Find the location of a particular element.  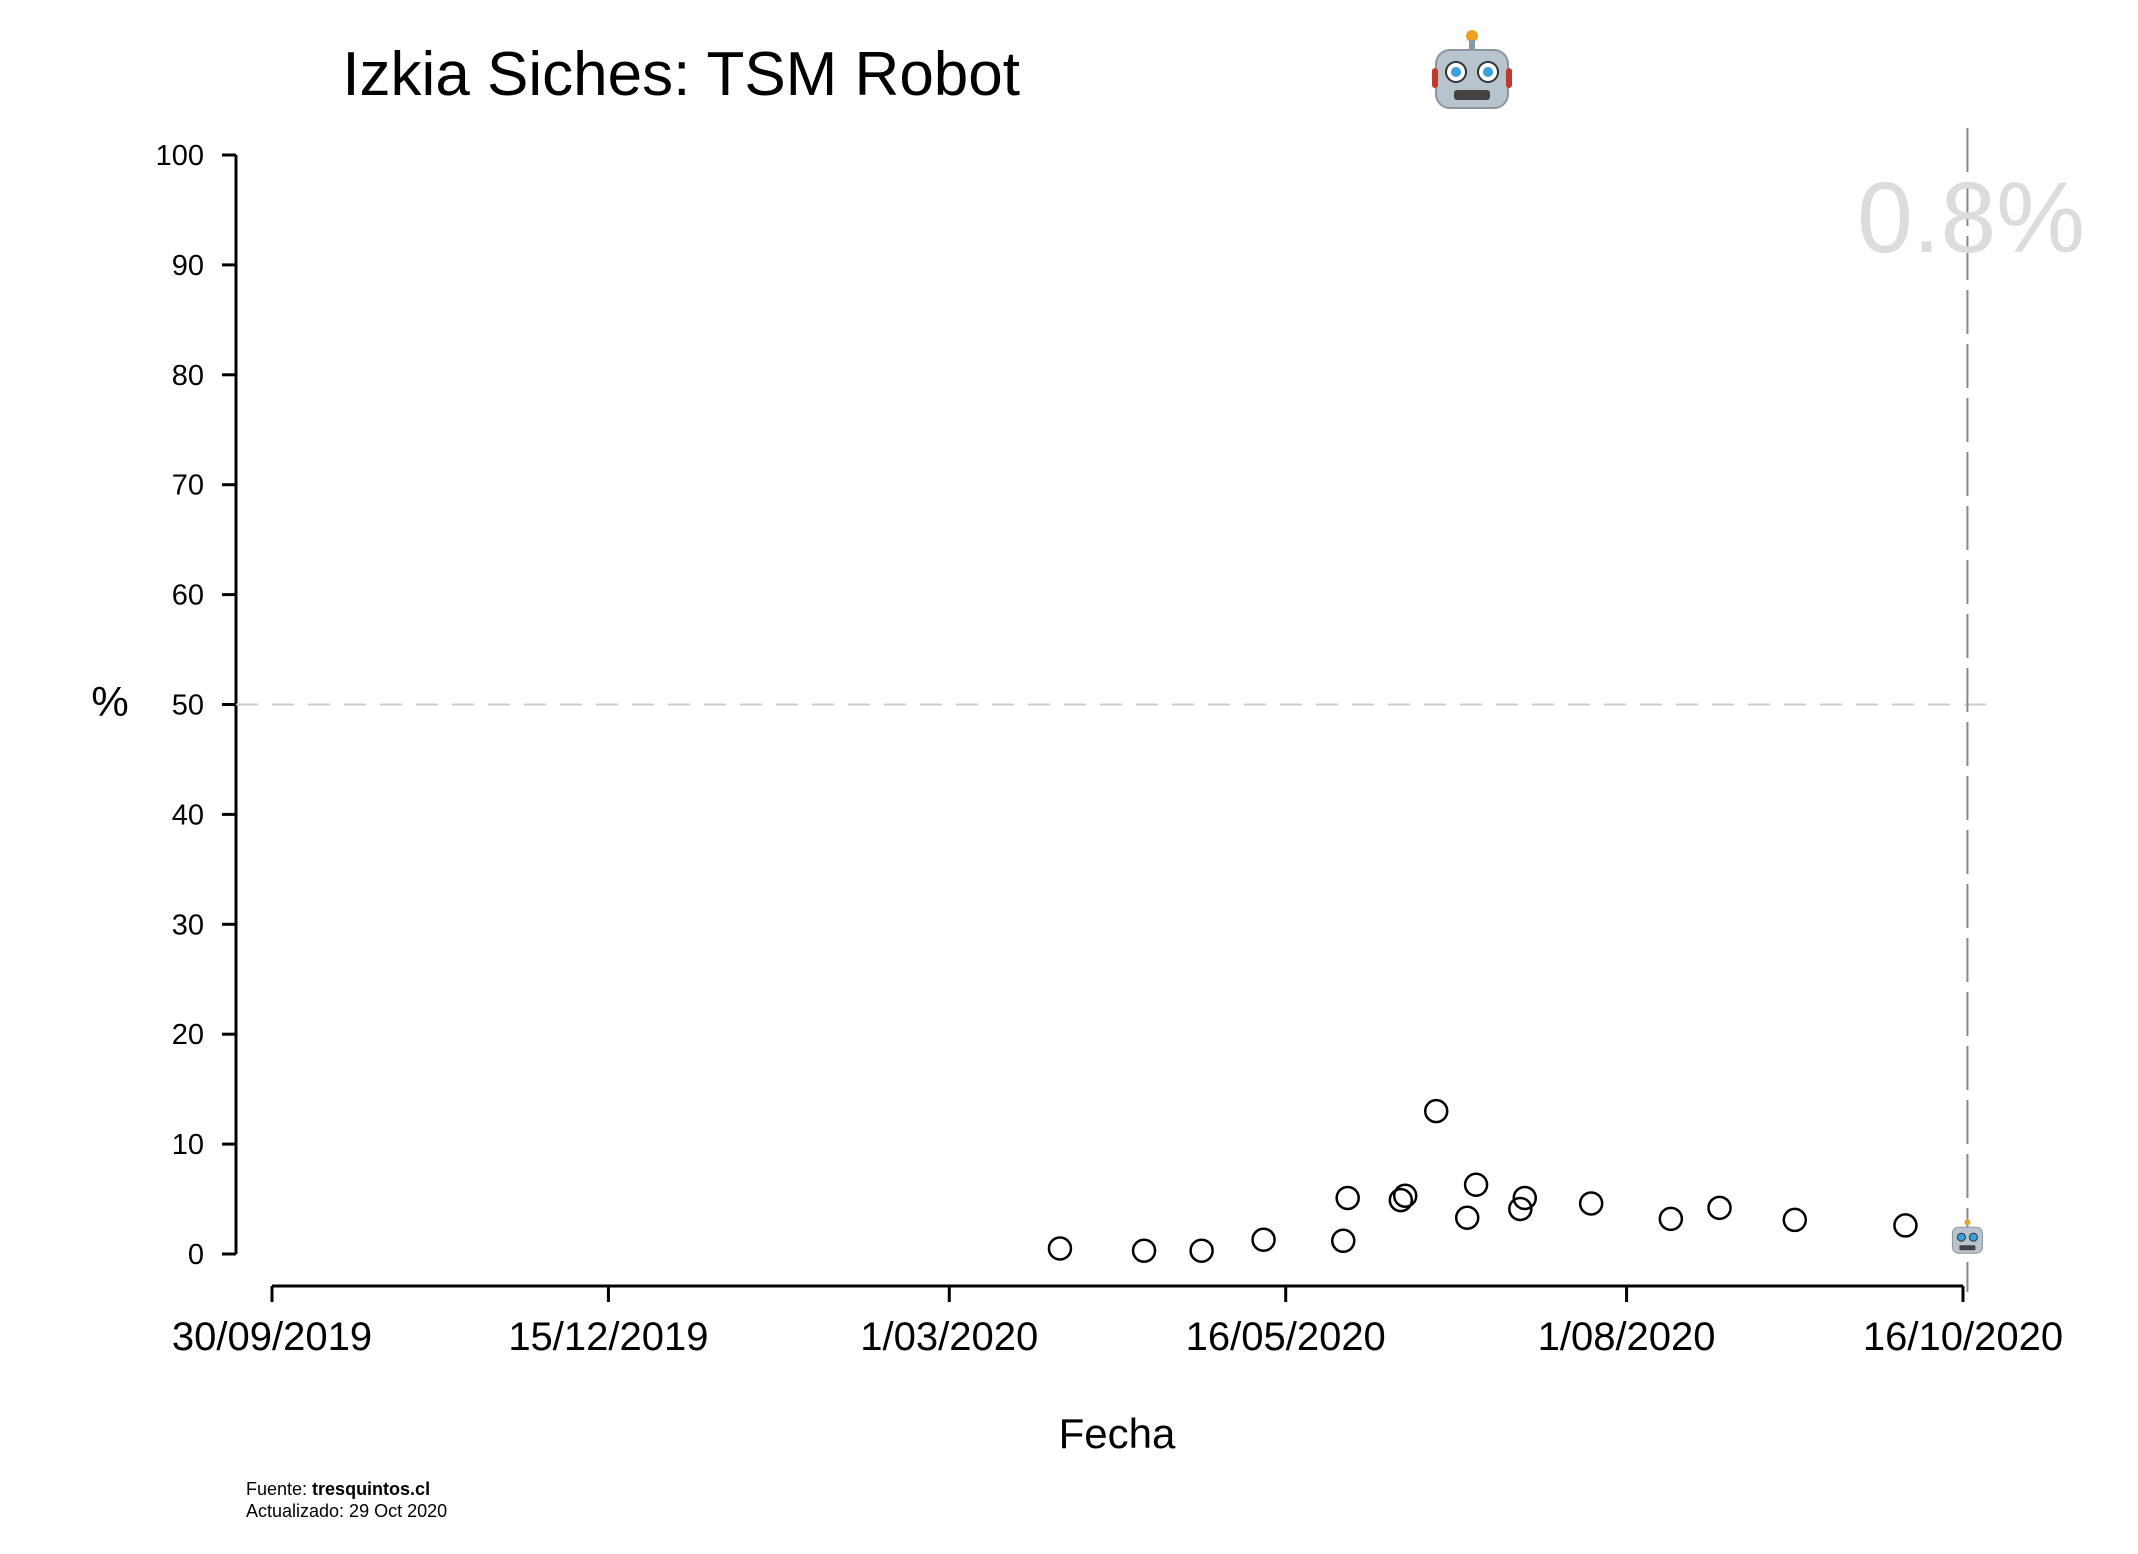

y-tick-label: 60 is located at coordinates (188, 596).